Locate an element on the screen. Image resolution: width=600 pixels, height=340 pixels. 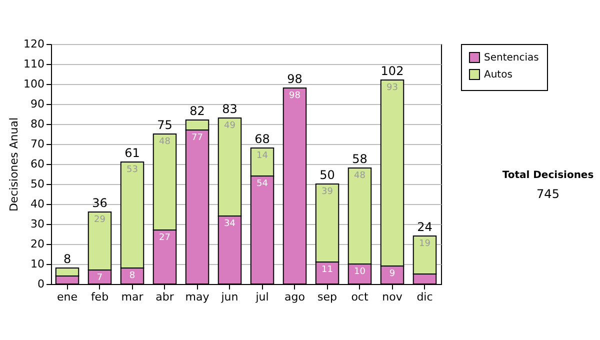
total-label: 82 is located at coordinates (197, 111).